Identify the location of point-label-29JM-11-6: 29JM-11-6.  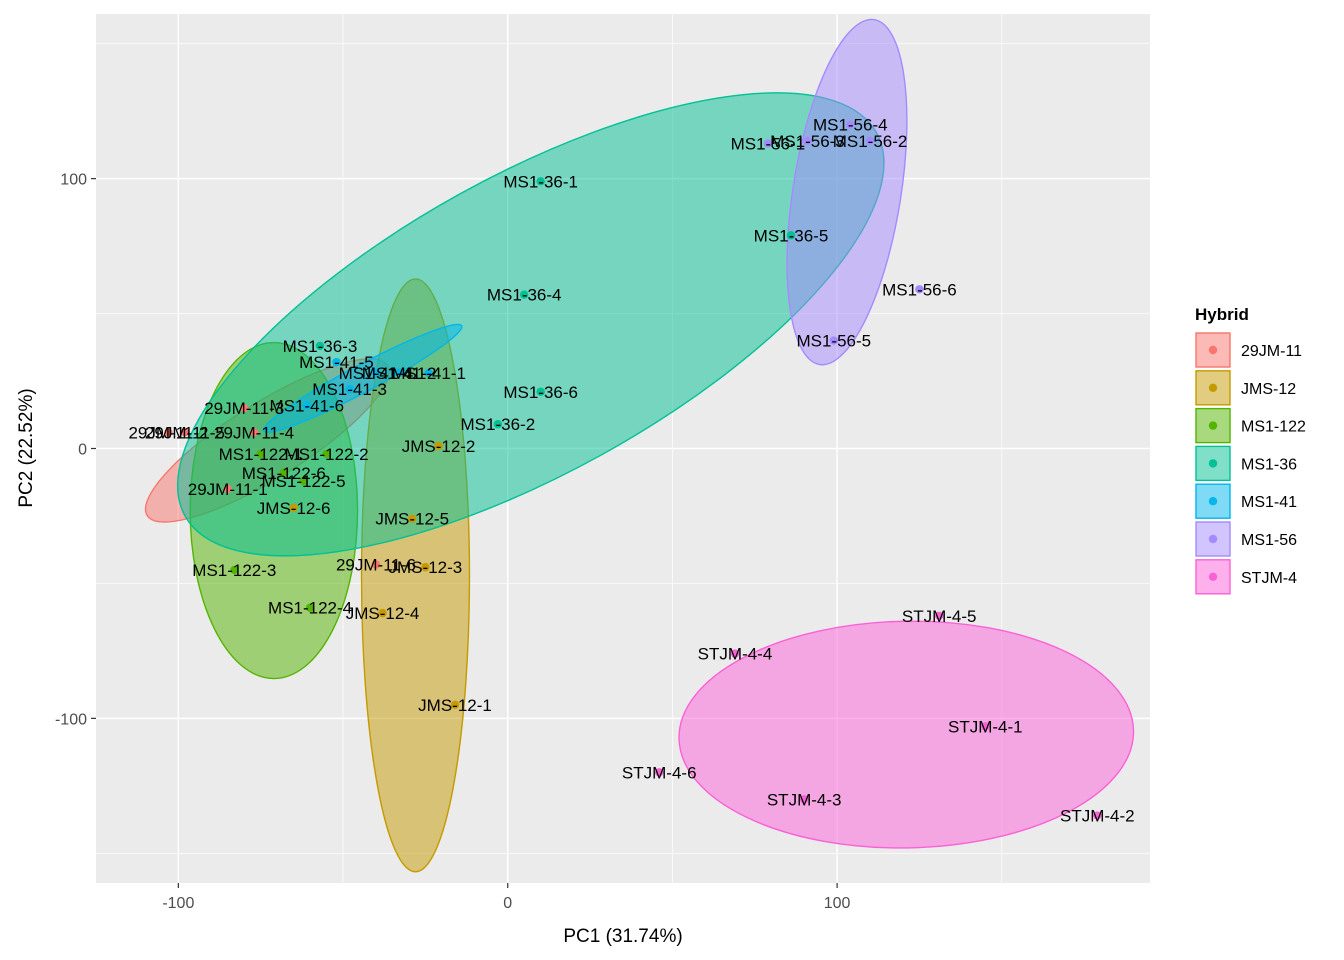
(376, 565).